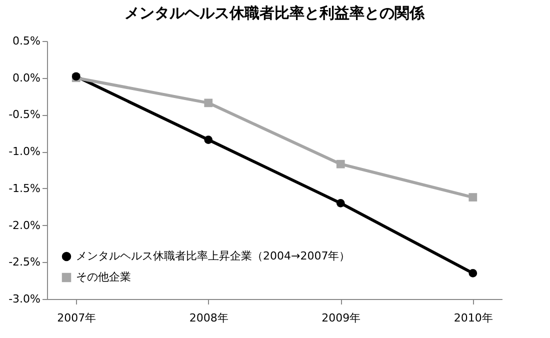 The height and width of the screenshot is (338, 550). I want to click on chart-title: メンタルヘルス休職者比率と利益率との関係, so click(275, 13).